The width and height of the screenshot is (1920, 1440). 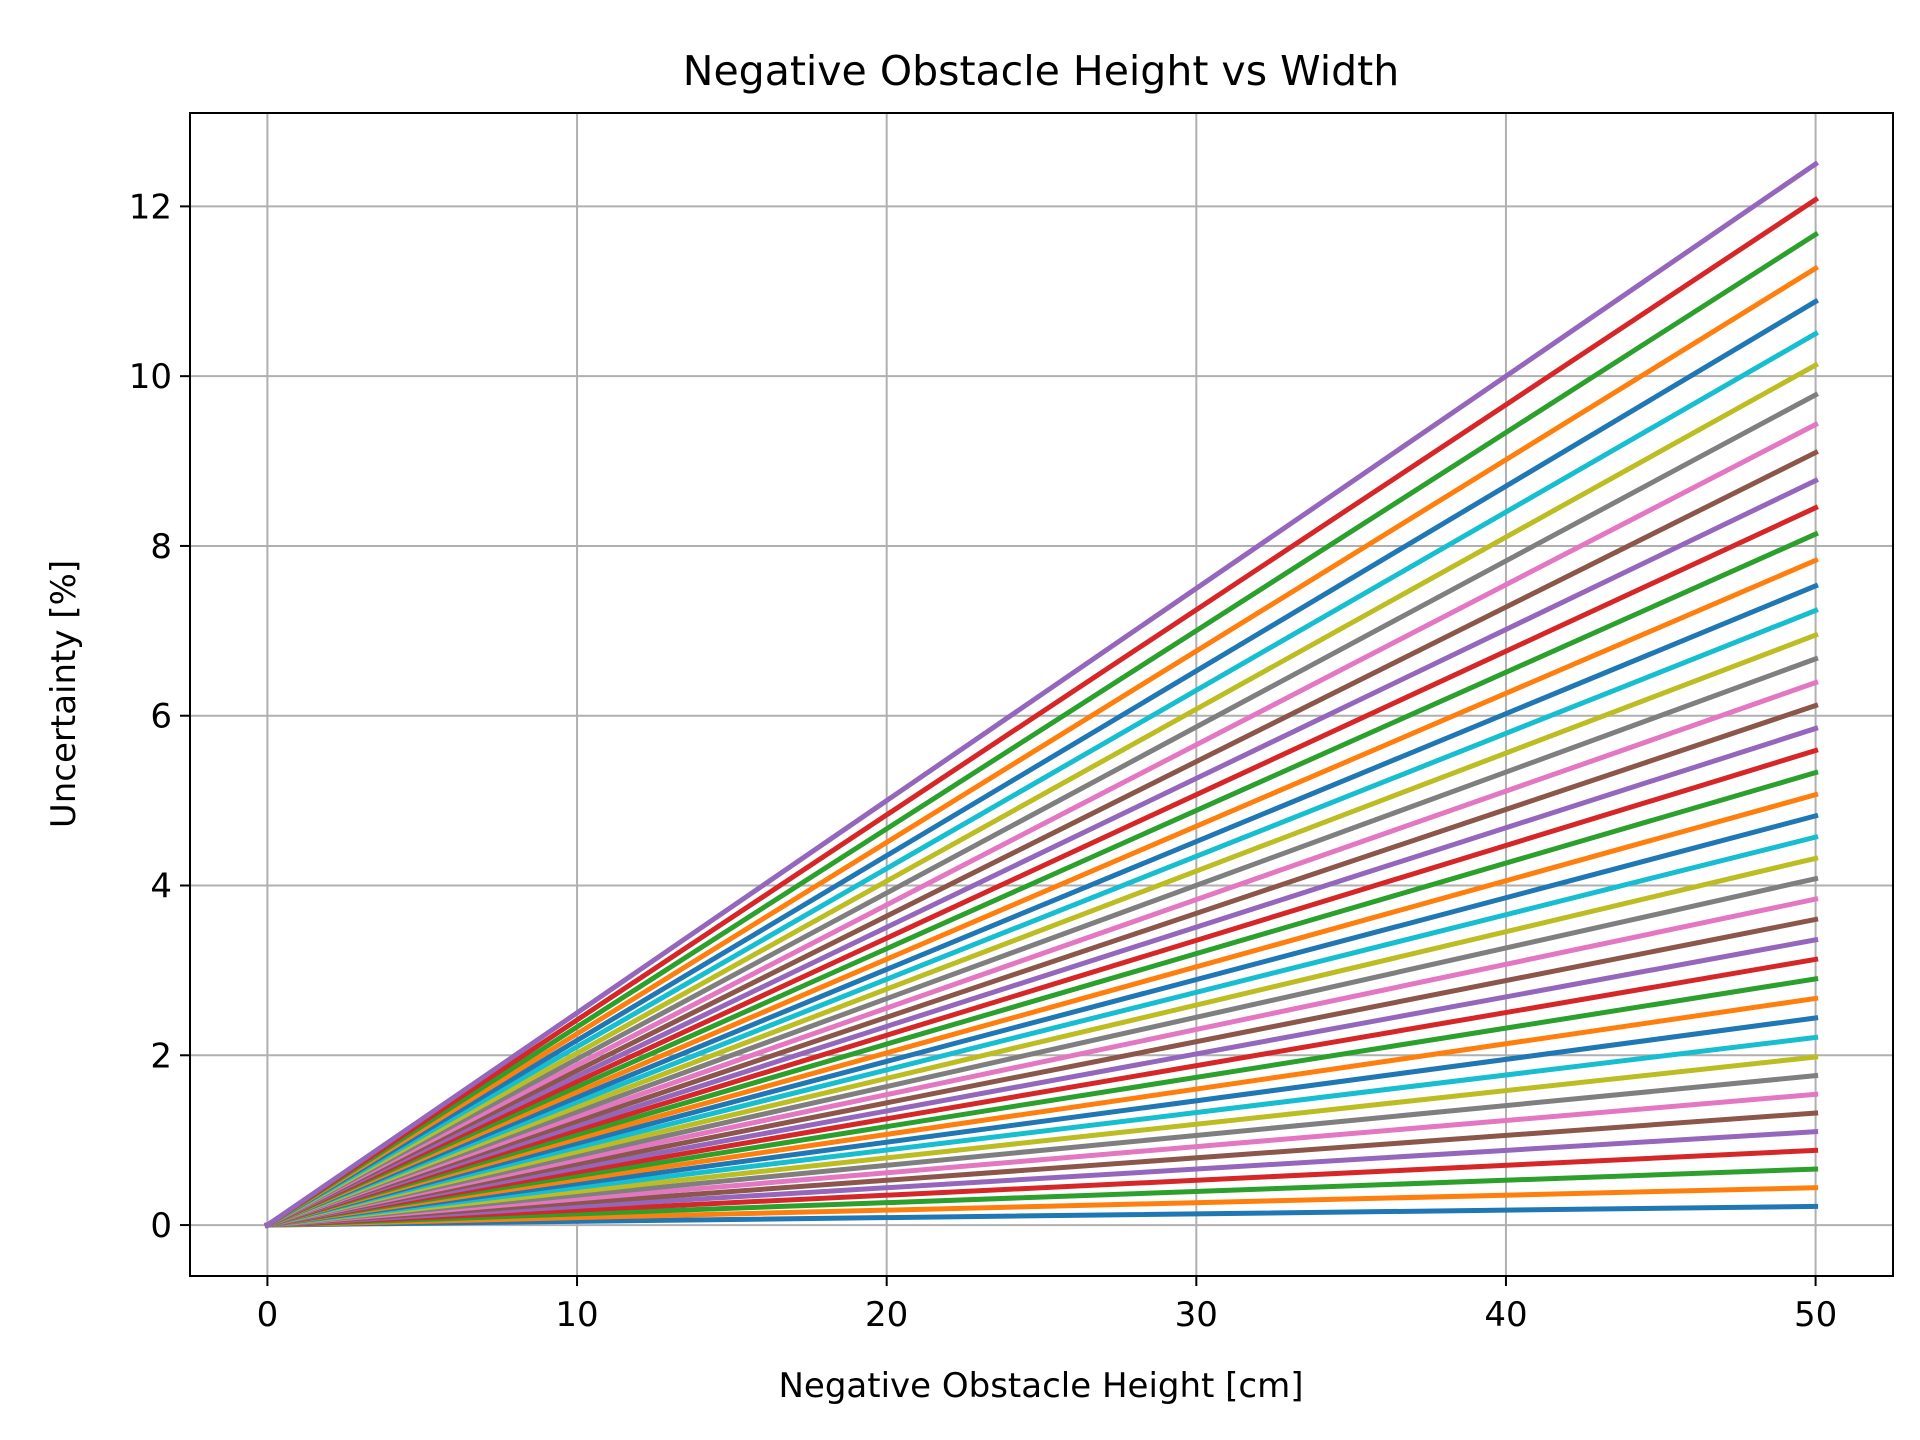 What do you see at coordinates (150, 377) in the screenshot?
I see `y-tick-label: 10` at bounding box center [150, 377].